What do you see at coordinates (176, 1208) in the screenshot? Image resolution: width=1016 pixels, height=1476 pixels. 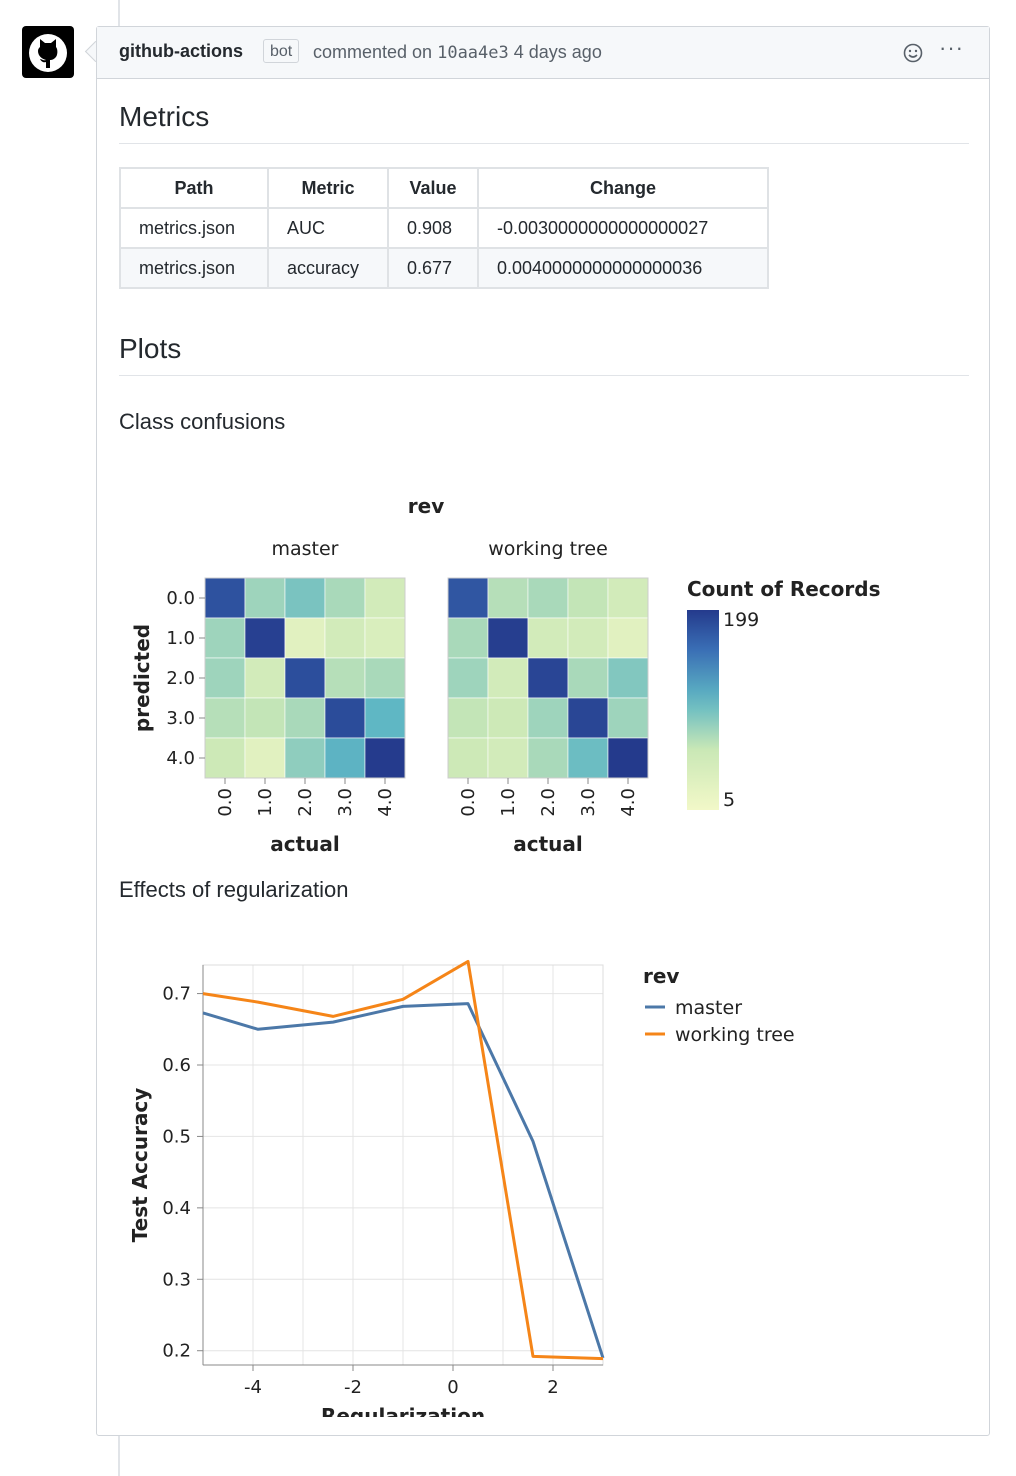 I see `y-tick-label: 0.4` at bounding box center [176, 1208].